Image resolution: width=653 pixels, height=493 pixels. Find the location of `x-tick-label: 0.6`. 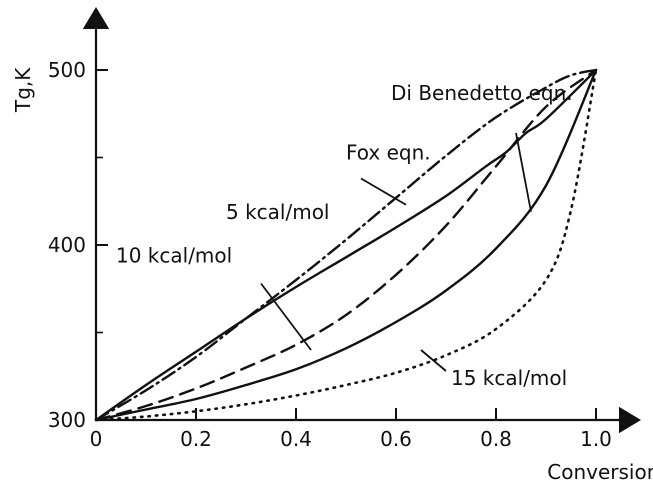

x-tick-label: 0.6 is located at coordinates (396, 439).